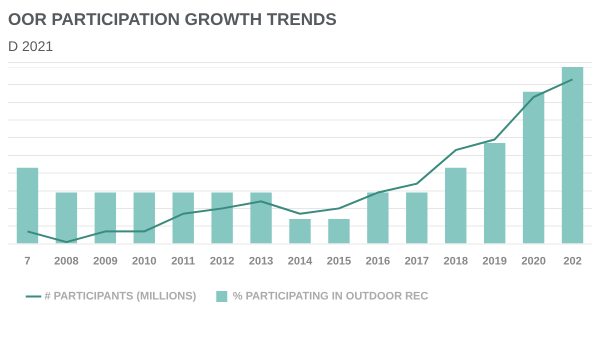 This screenshot has height=337, width=600. What do you see at coordinates (533, 261) in the screenshot?
I see `x-tick-label: 2020` at bounding box center [533, 261].